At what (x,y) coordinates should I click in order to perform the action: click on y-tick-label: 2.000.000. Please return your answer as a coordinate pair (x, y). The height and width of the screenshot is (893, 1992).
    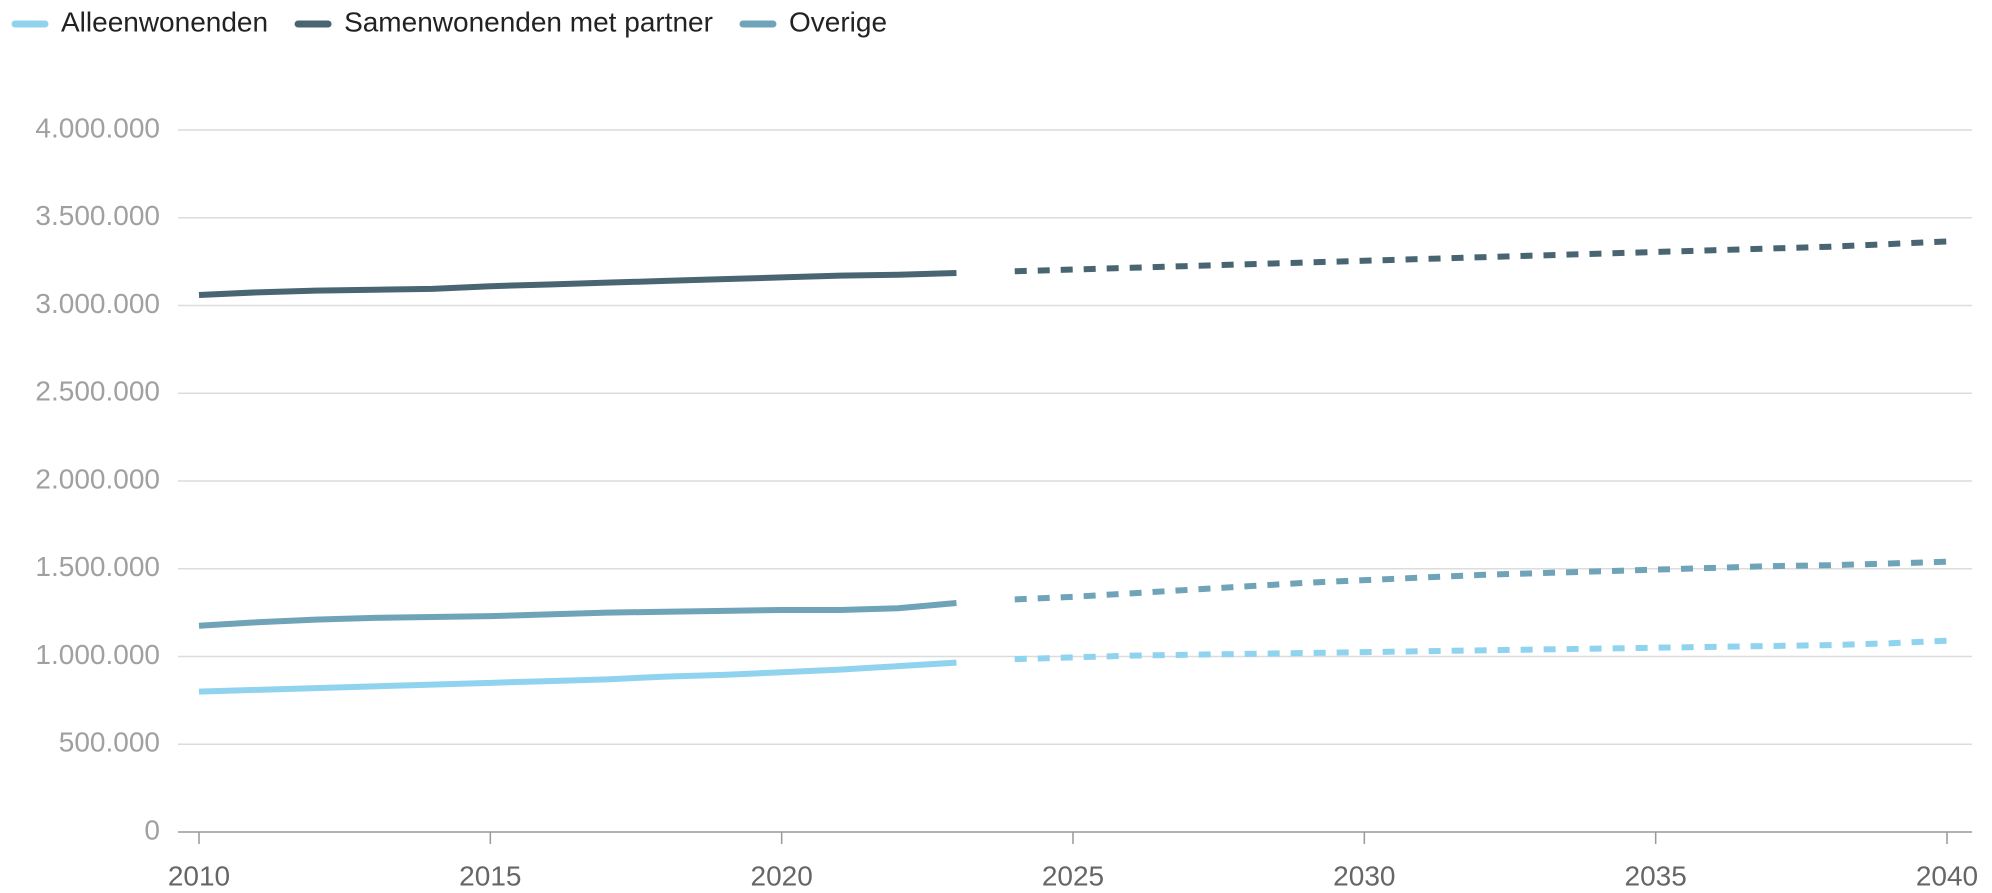
    Looking at the image, I should click on (97, 478).